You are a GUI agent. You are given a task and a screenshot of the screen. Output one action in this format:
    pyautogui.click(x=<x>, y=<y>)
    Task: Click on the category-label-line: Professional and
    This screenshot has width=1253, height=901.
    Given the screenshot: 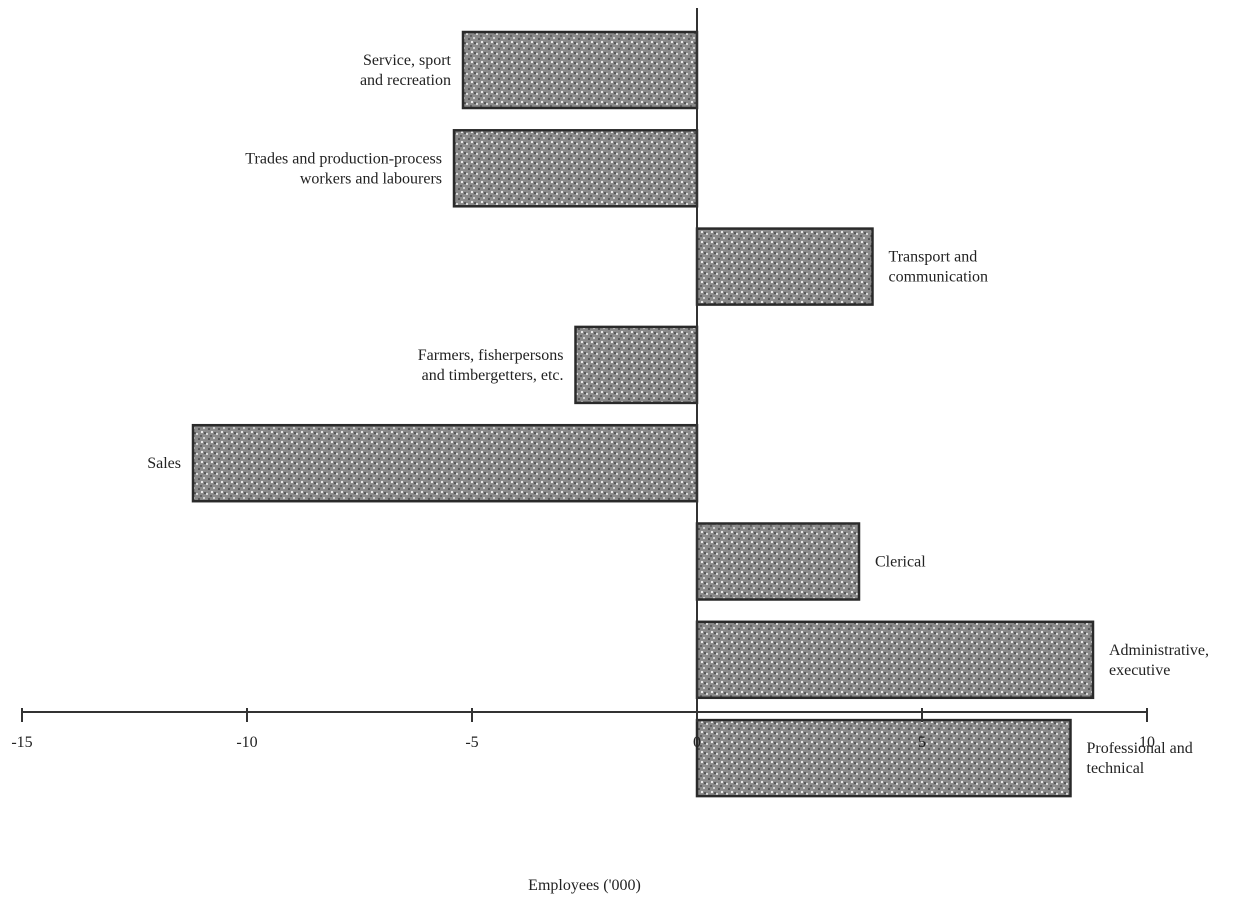 What is the action you would take?
    pyautogui.click(x=1140, y=748)
    